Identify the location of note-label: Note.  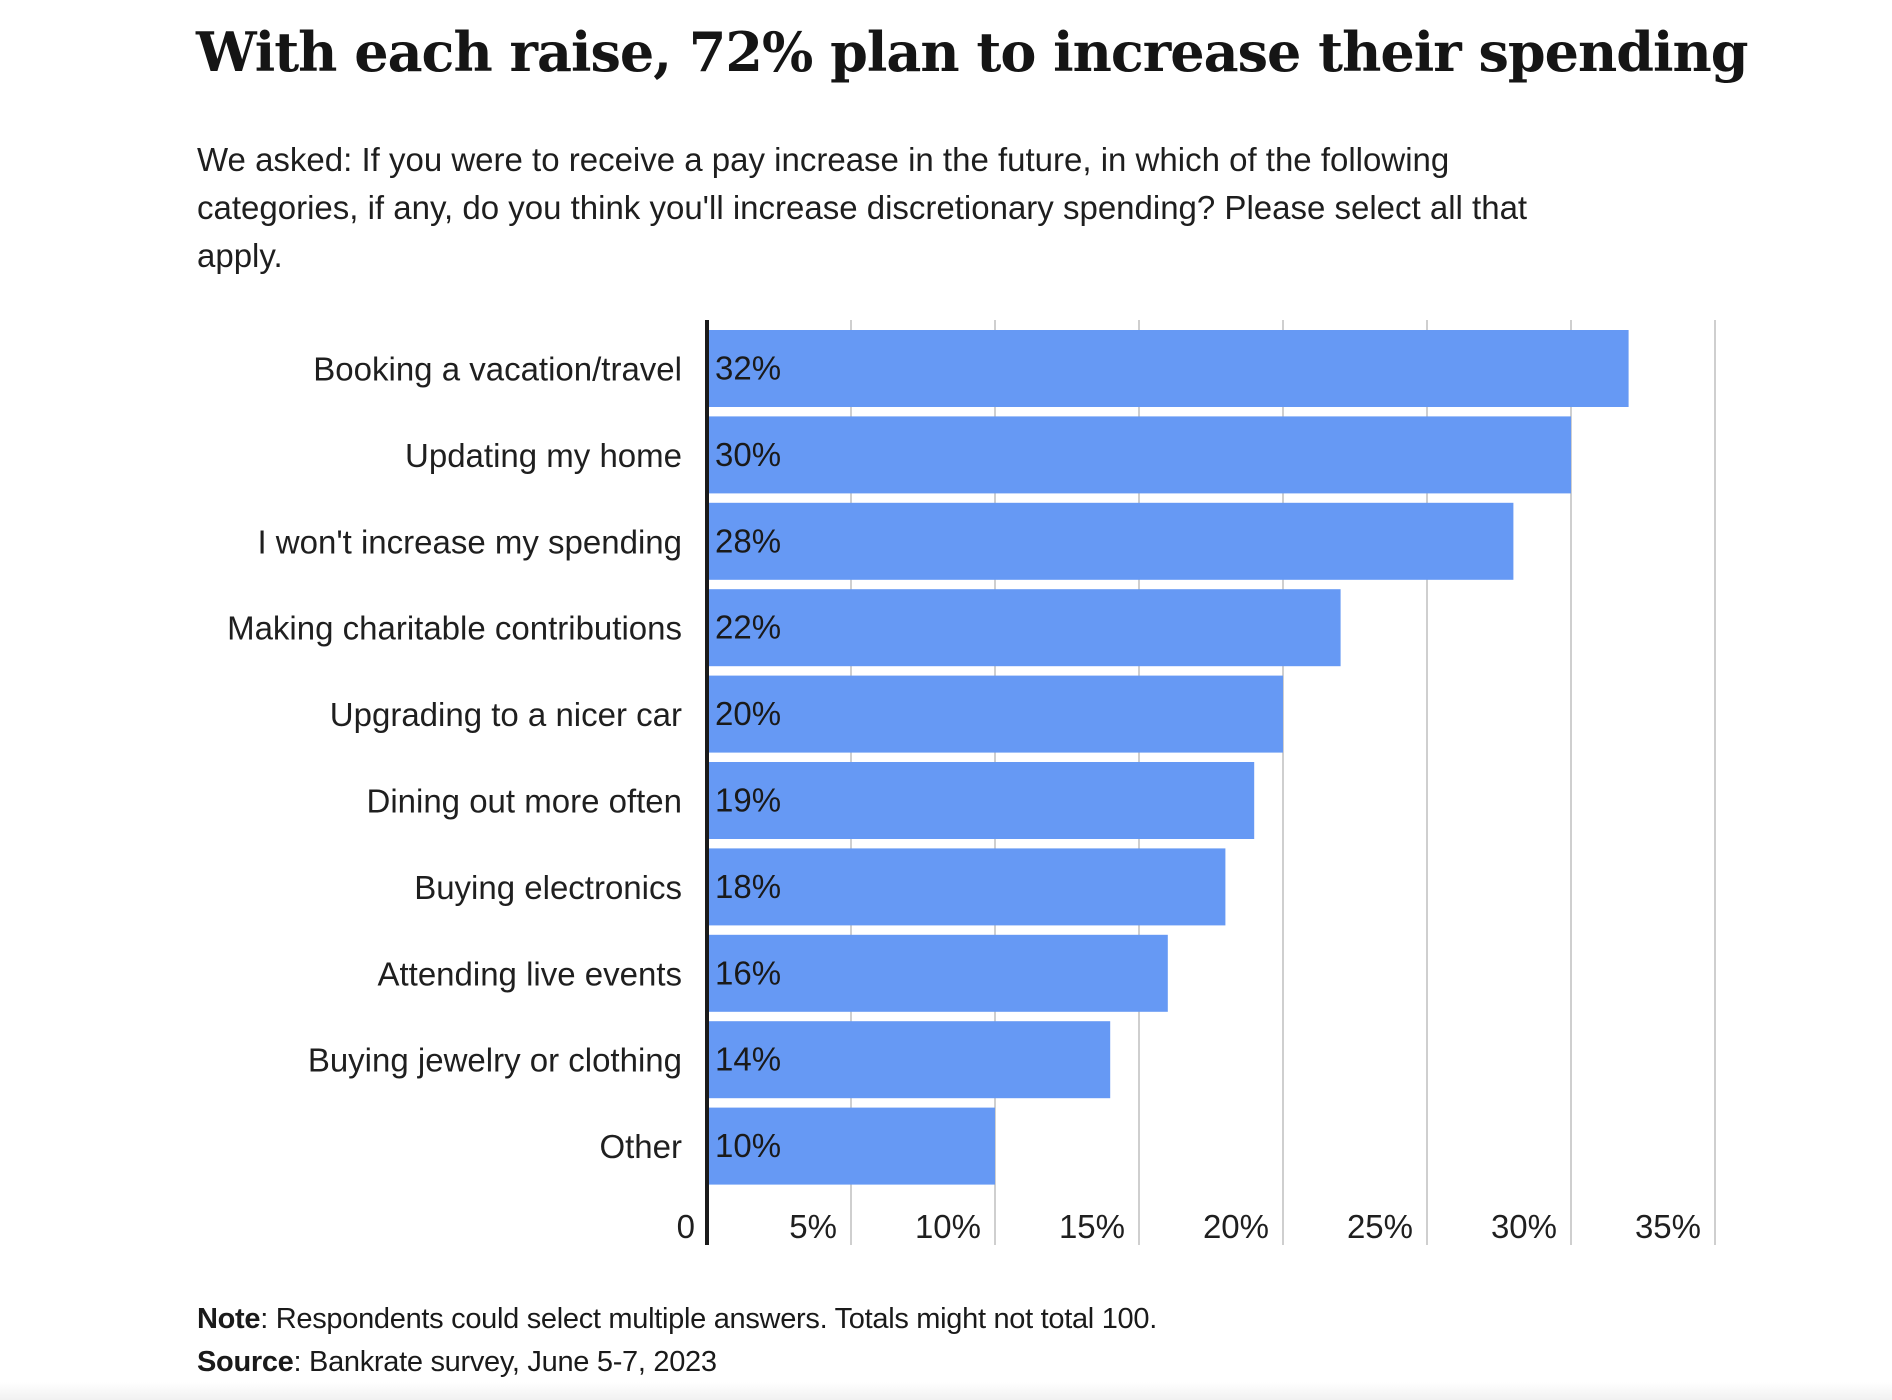
(229, 1319).